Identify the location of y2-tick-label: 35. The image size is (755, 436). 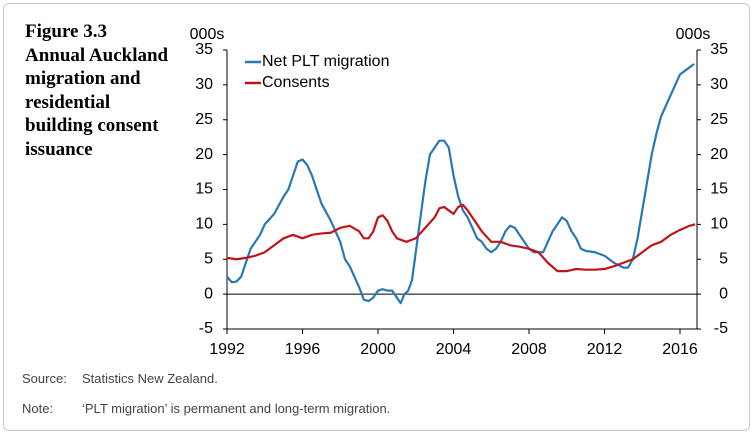
(719, 49).